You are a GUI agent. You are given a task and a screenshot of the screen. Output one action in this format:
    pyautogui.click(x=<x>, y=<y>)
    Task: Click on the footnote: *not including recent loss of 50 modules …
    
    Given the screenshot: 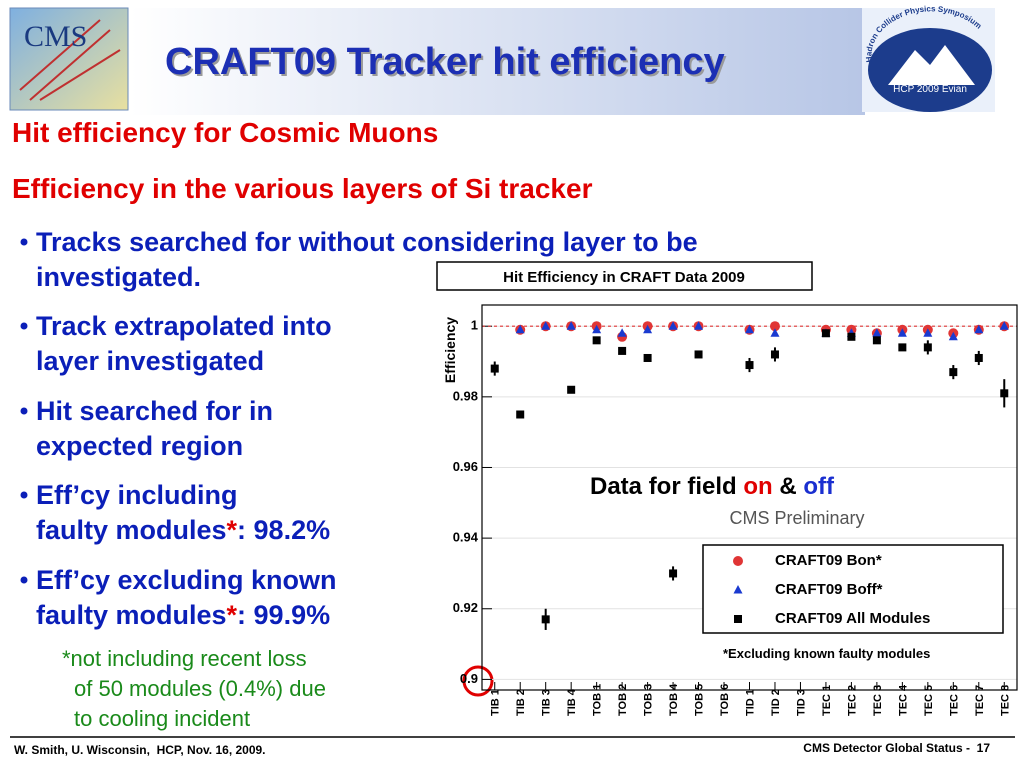 What is the action you would take?
    pyautogui.click(x=194, y=688)
    